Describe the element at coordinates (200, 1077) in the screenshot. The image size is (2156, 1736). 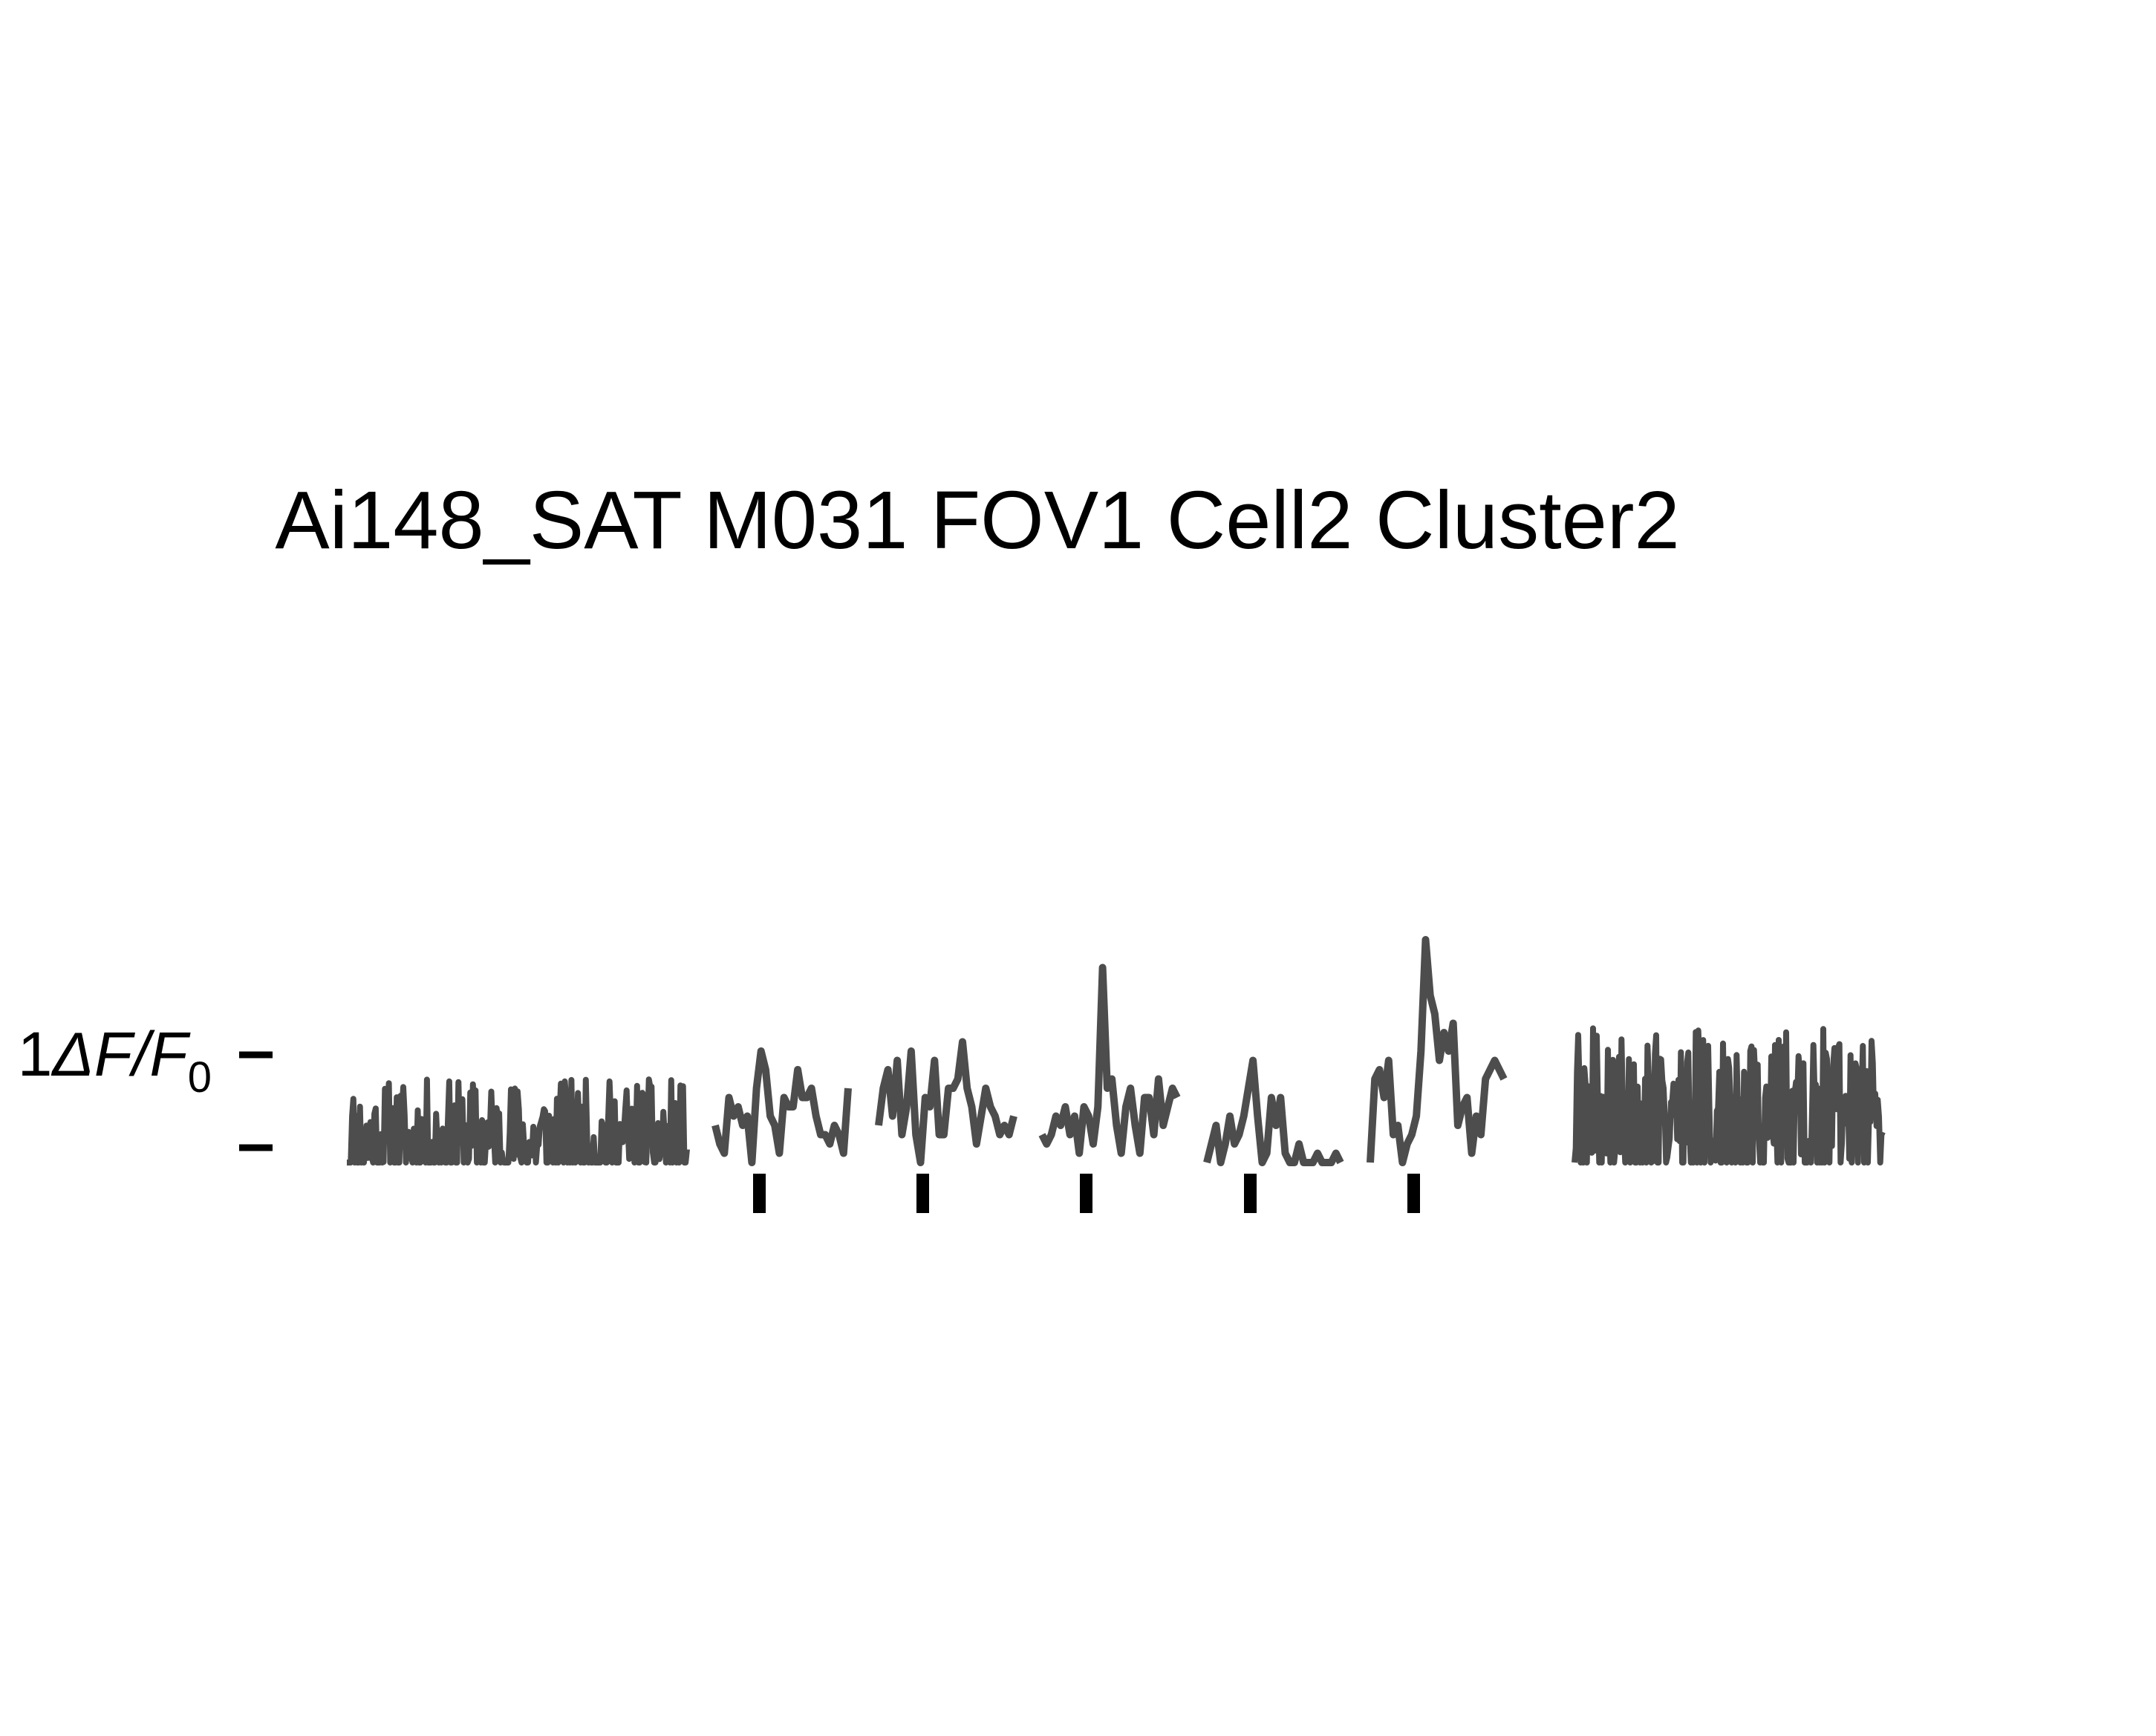
I see `scale-bar-label-subscript: 0` at that location.